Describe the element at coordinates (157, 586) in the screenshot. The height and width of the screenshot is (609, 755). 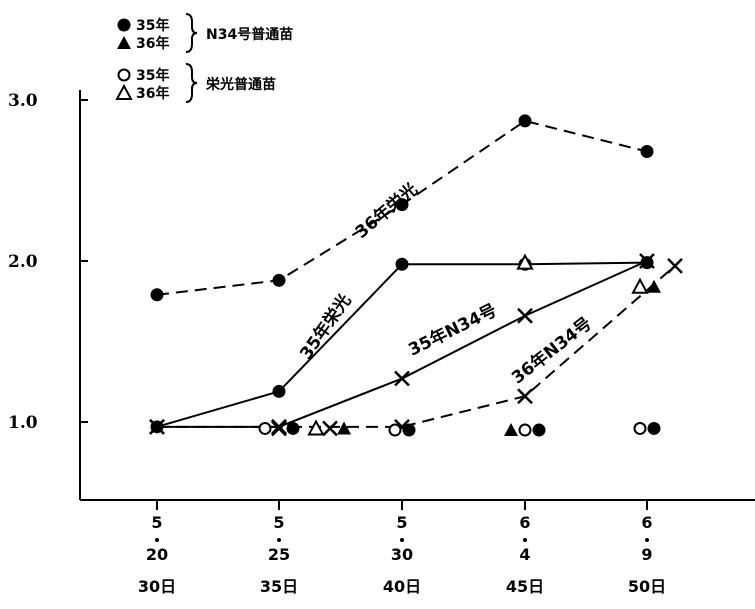
I see `x-tick-days: 30日` at that location.